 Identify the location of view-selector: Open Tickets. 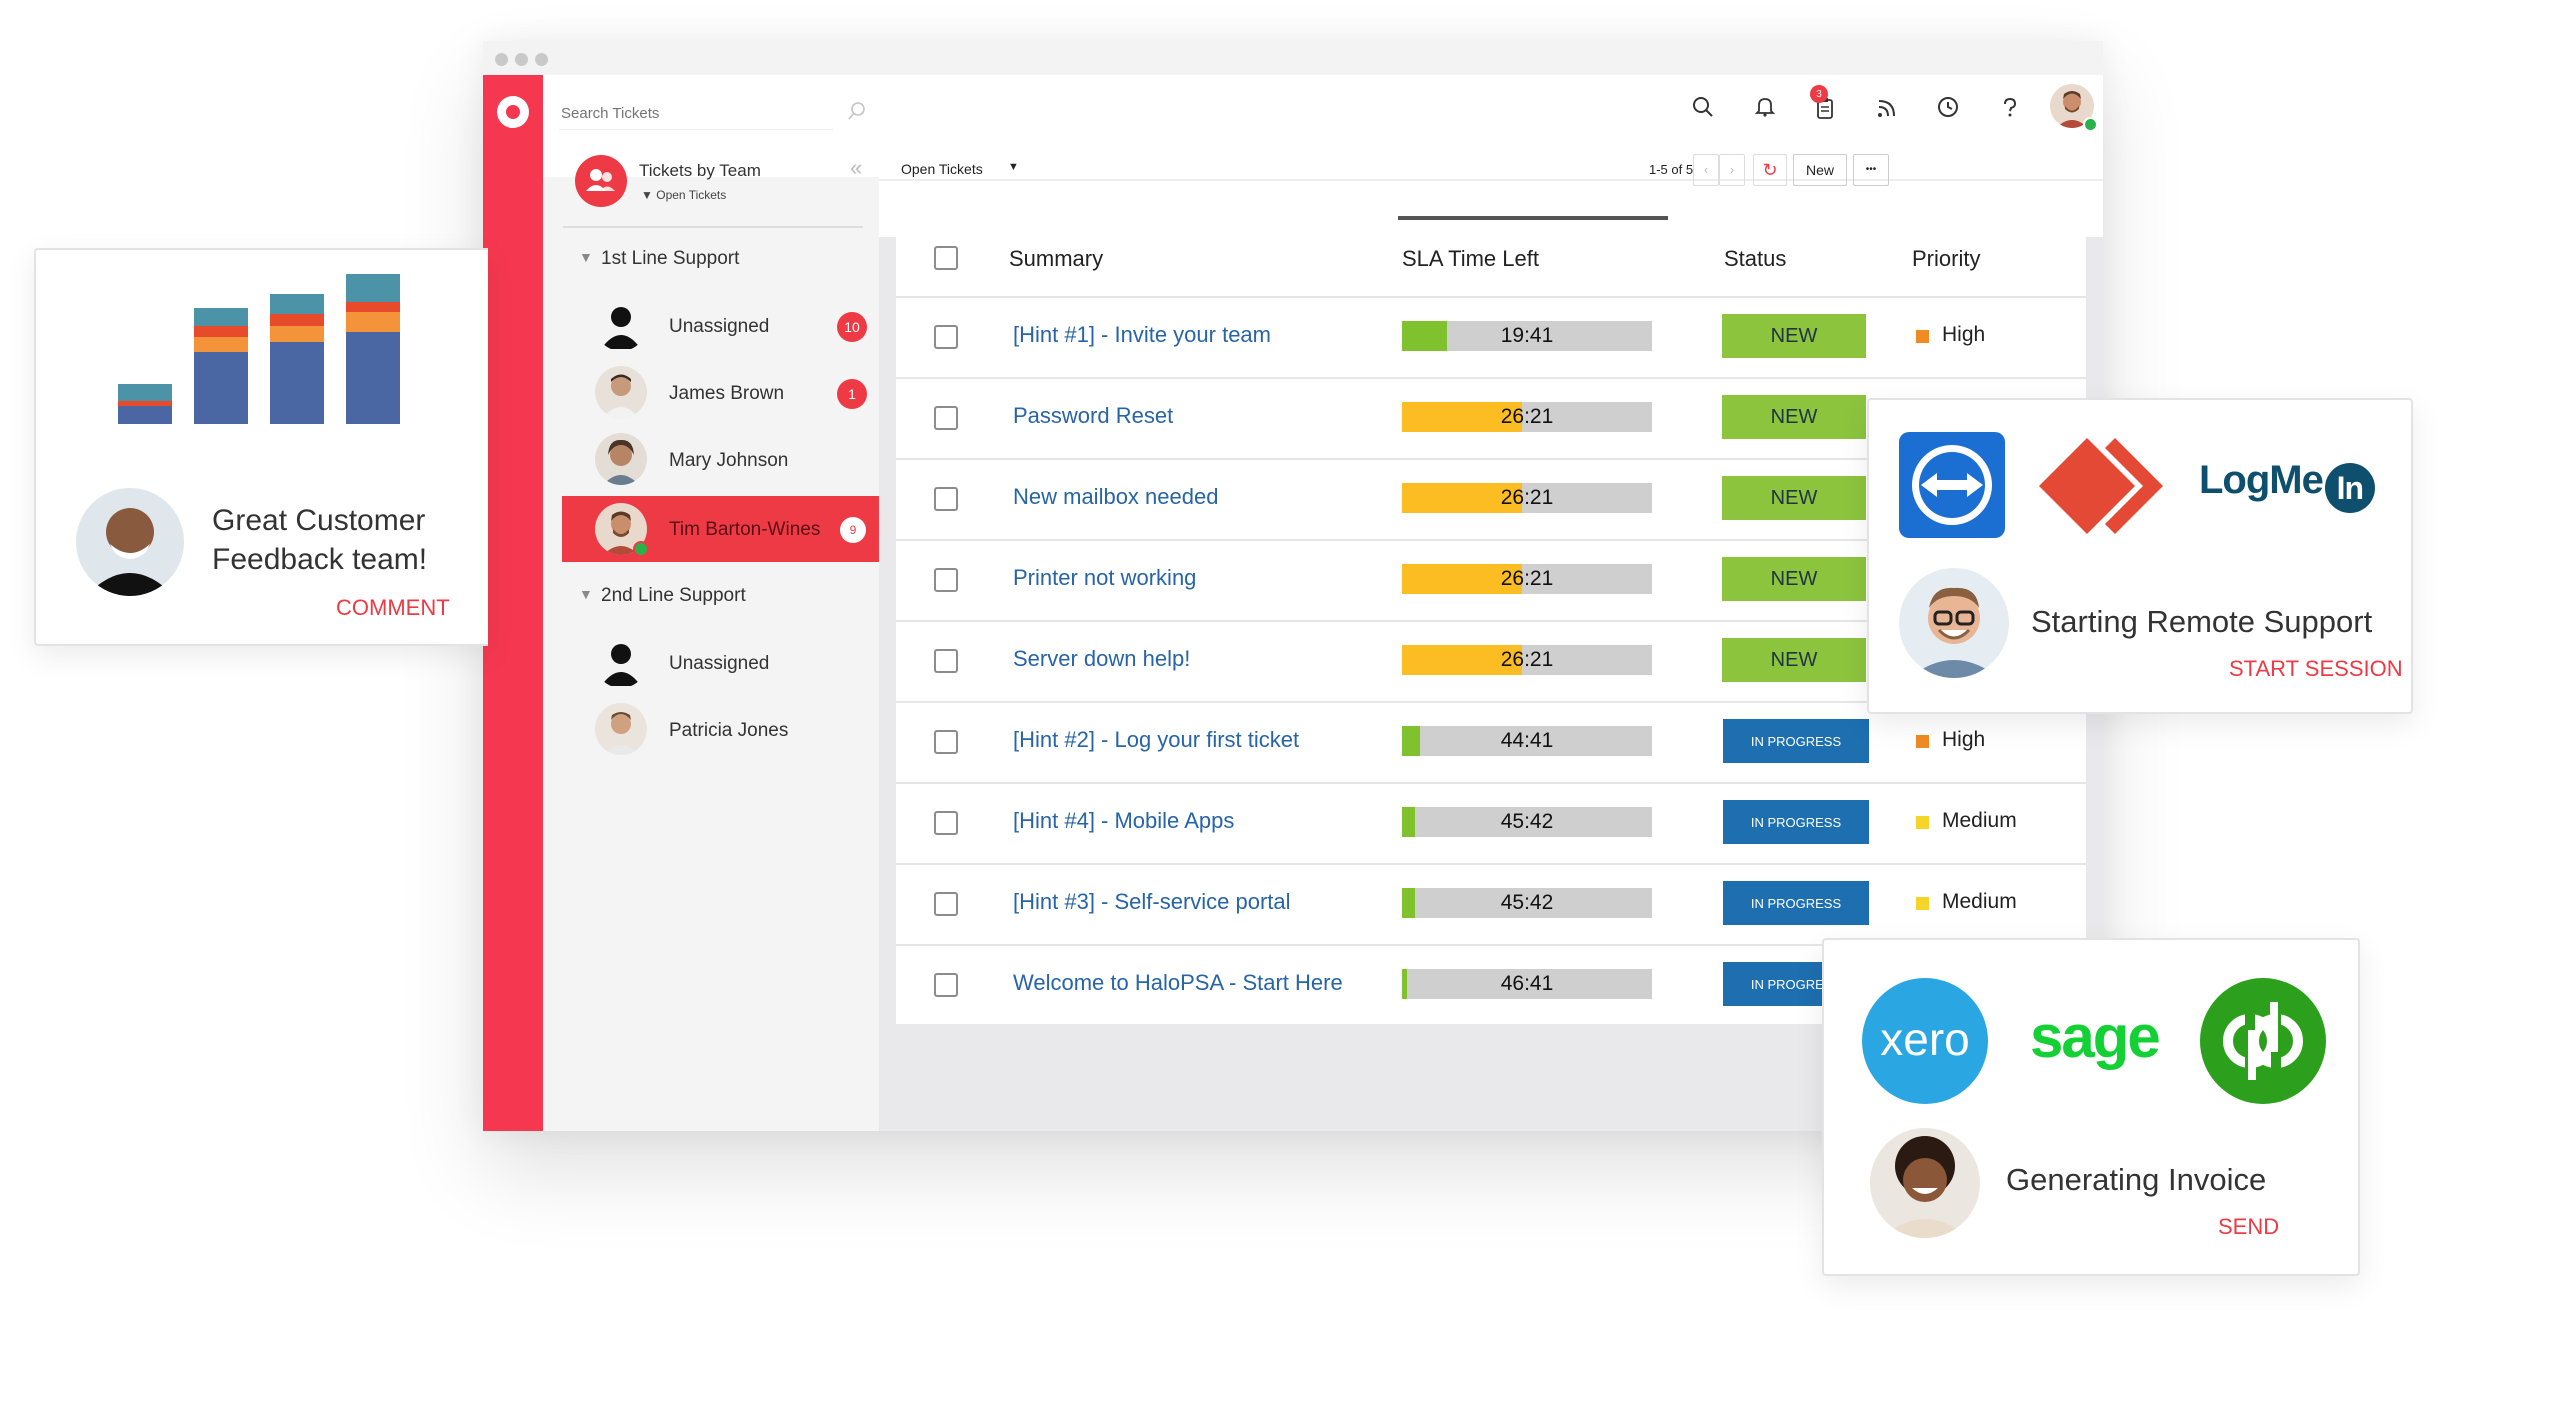
(942, 169).